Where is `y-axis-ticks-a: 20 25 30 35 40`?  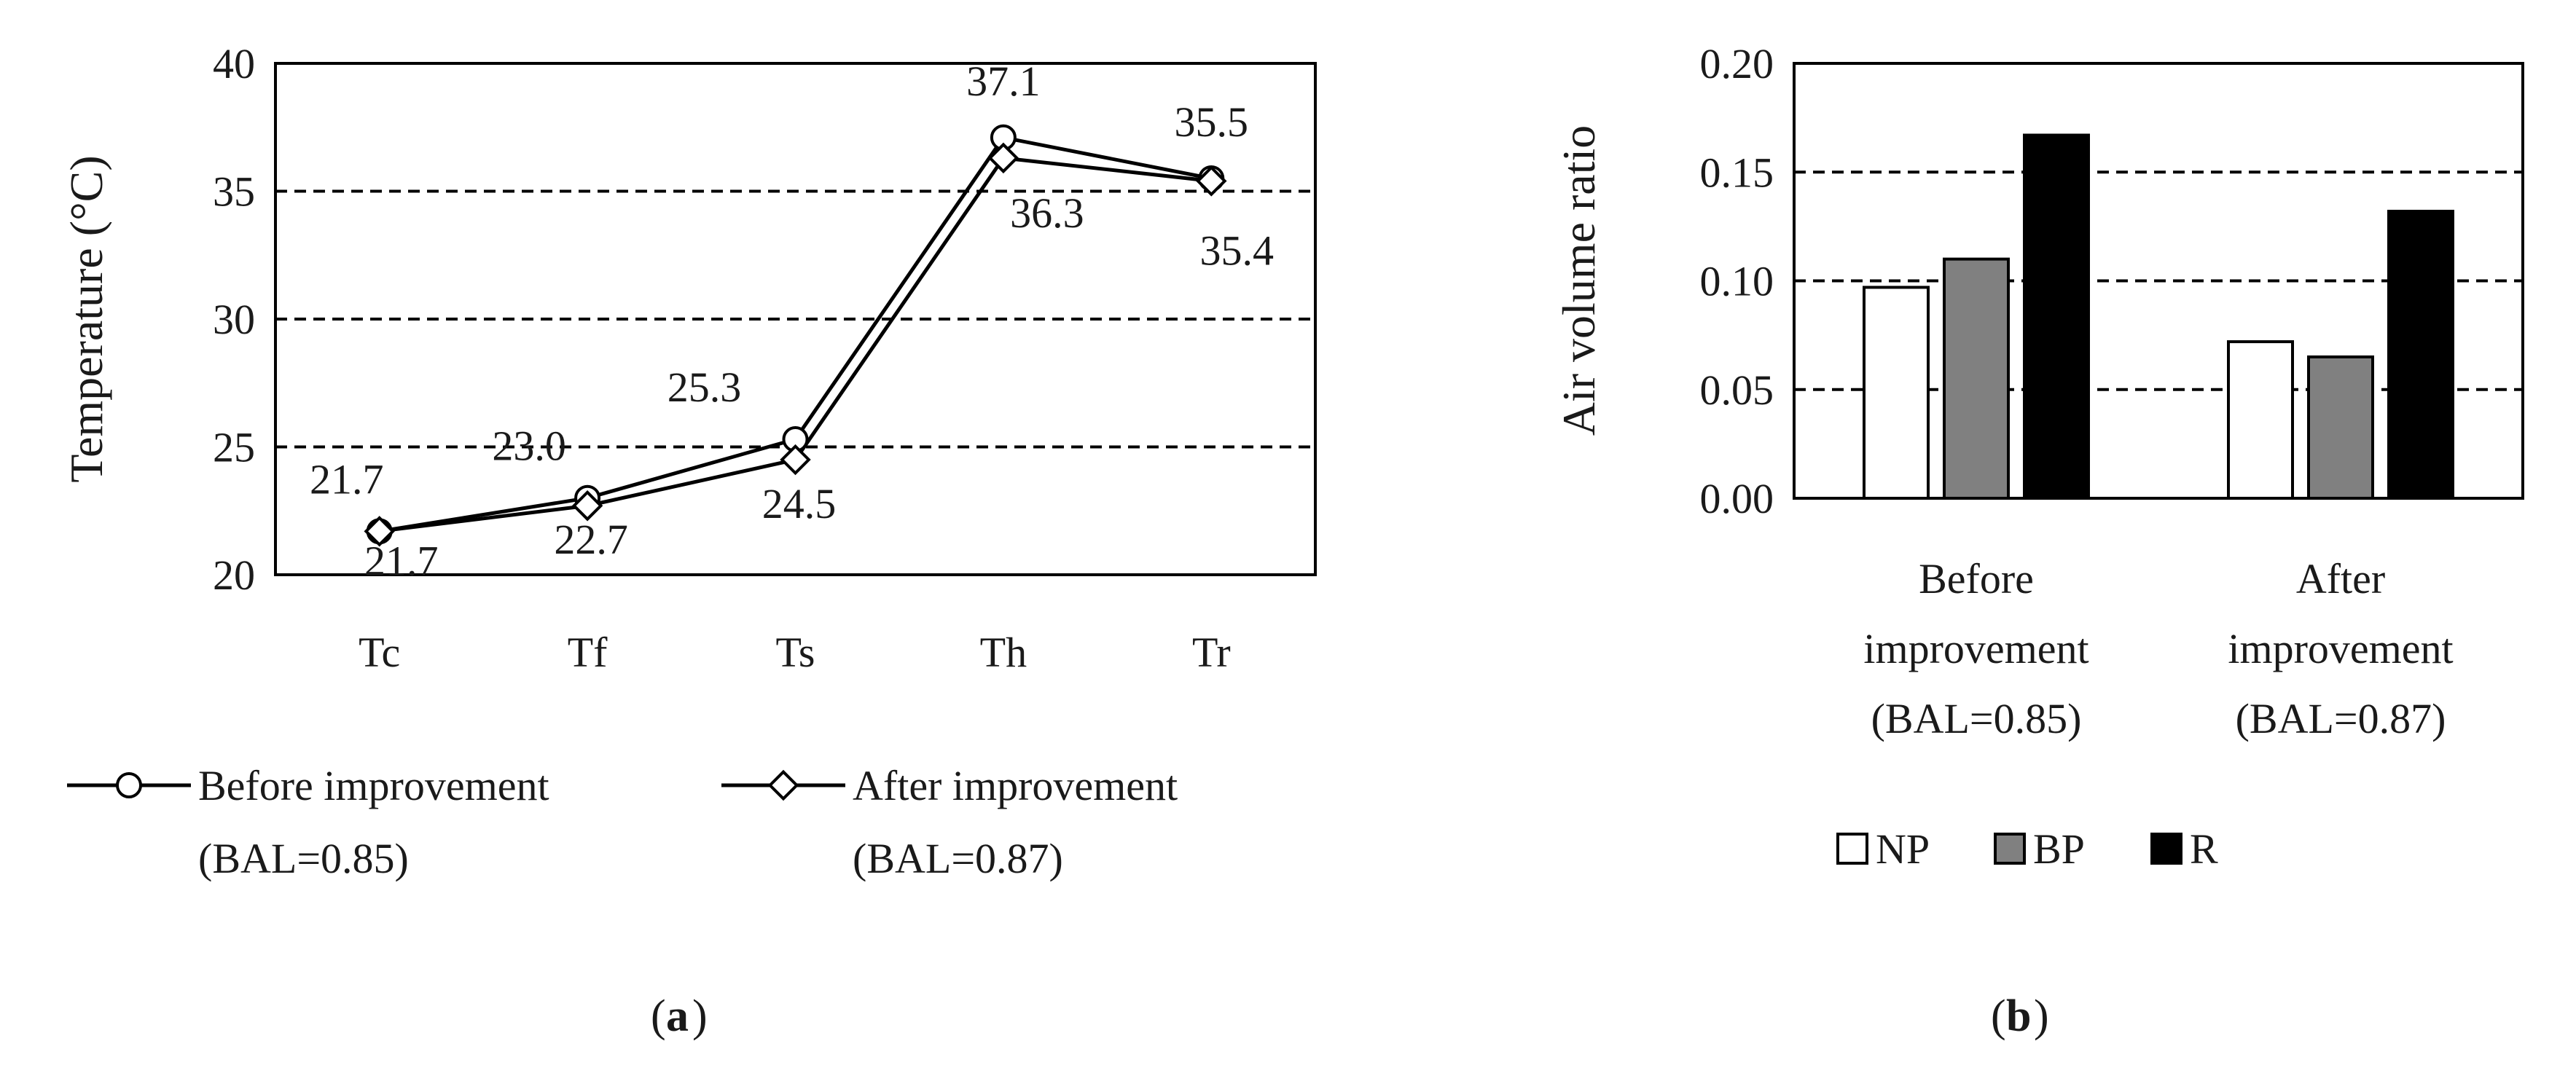
y-axis-ticks-a: 20 25 30 35 40 is located at coordinates (234, 319).